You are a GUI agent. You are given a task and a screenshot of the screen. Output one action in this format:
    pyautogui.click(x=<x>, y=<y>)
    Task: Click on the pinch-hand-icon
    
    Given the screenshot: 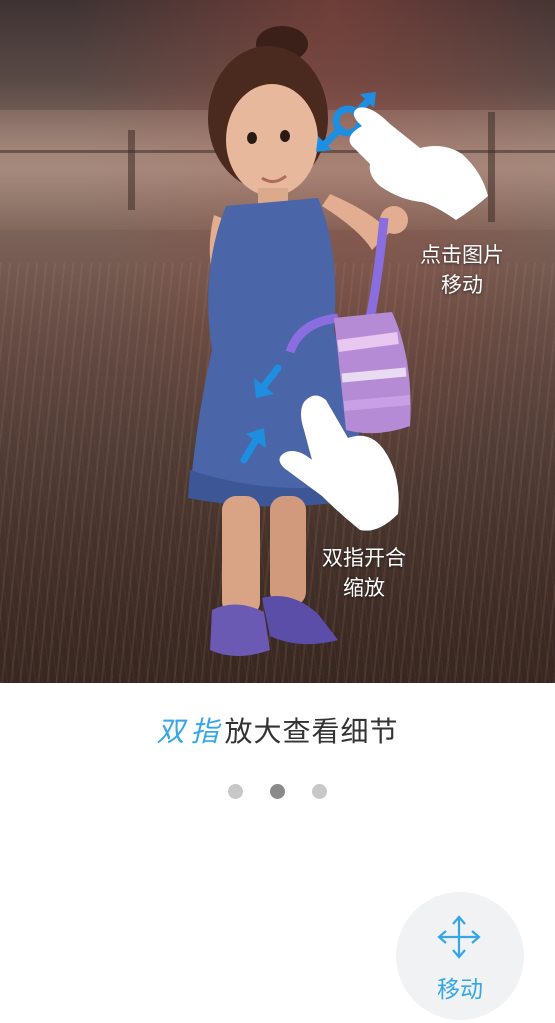 What is the action you would take?
    pyautogui.click(x=339, y=463)
    